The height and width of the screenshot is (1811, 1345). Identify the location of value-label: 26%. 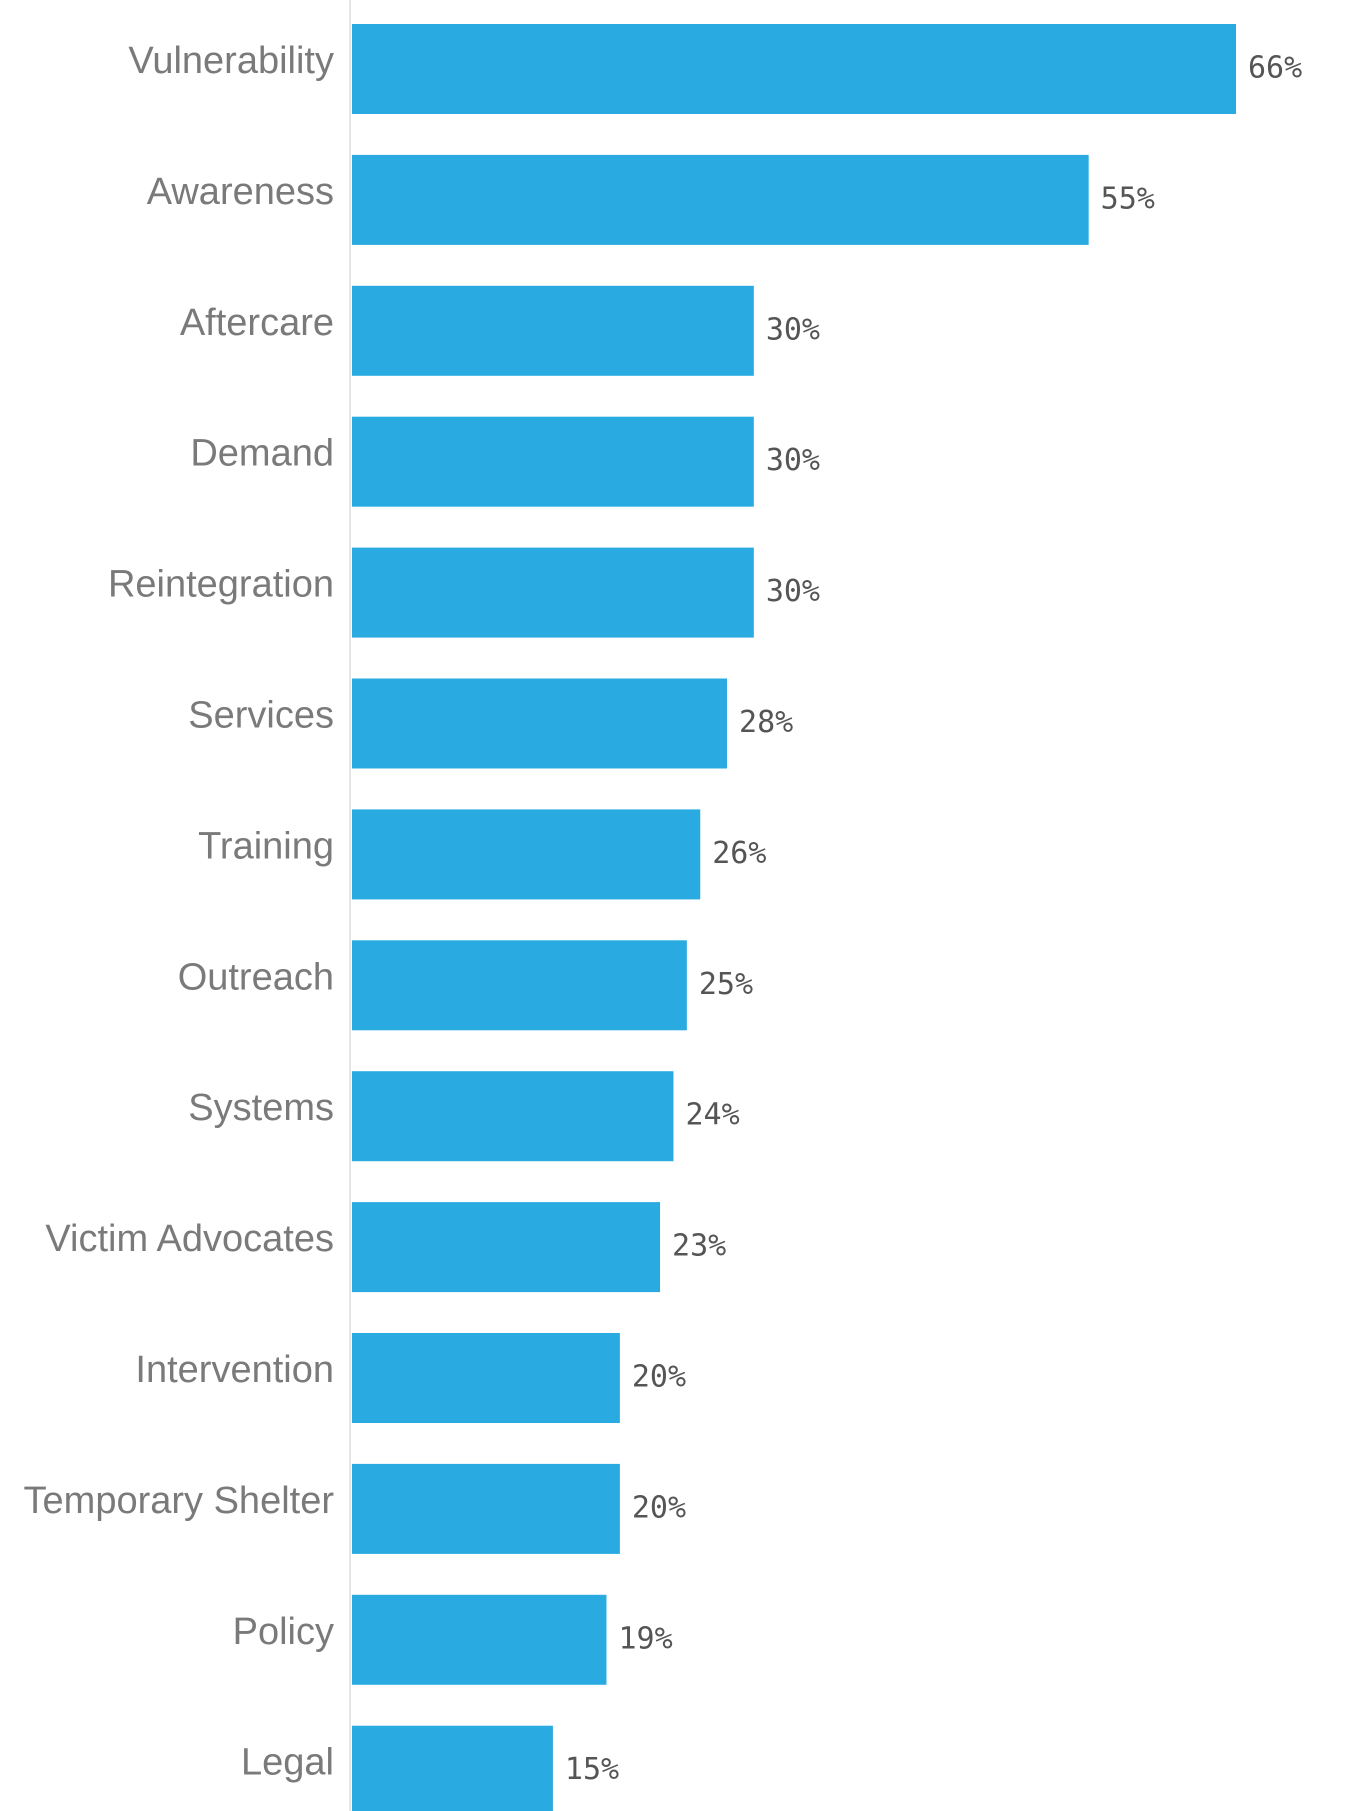
(739, 853).